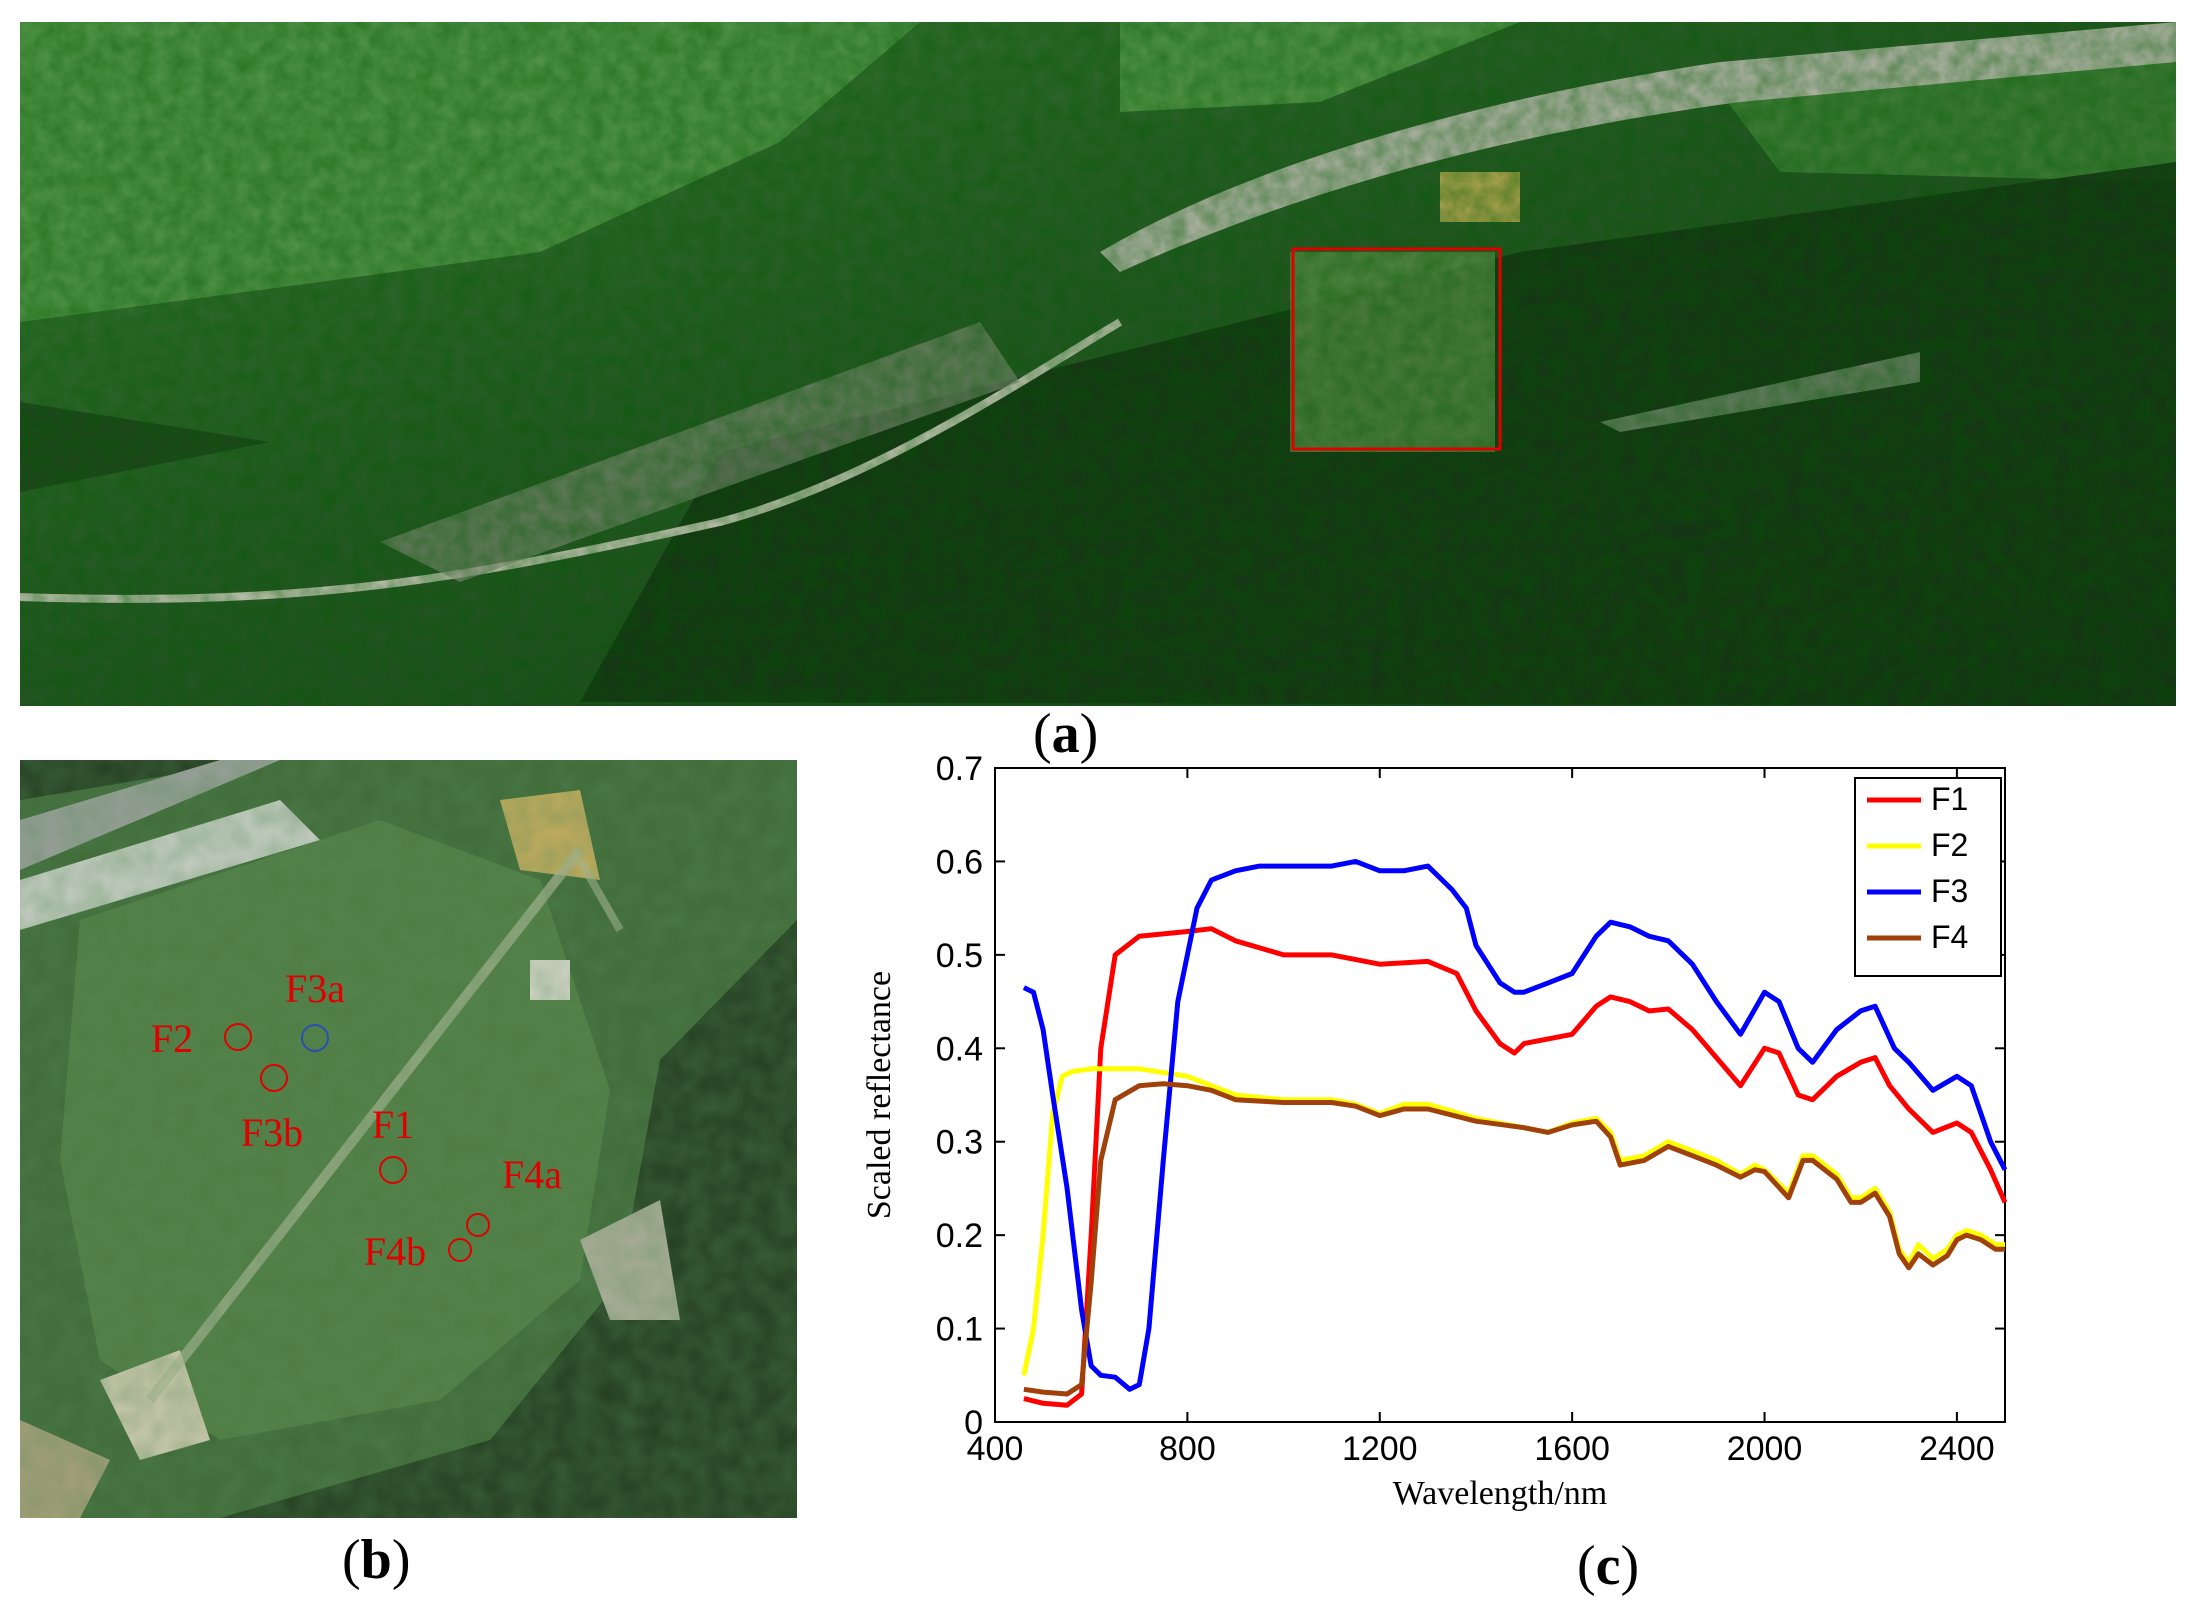 The width and height of the screenshot is (2200, 1602). What do you see at coordinates (393, 1124) in the screenshot?
I see `marker-f1-label: F1` at bounding box center [393, 1124].